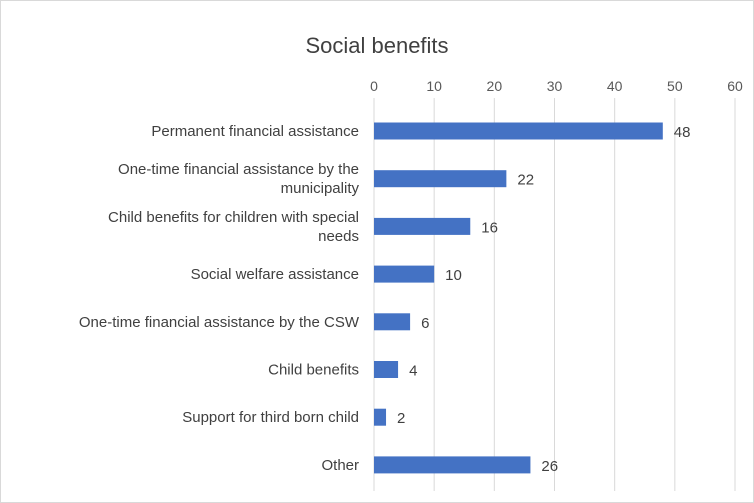  What do you see at coordinates (453, 275) in the screenshot?
I see `data-label: 10` at bounding box center [453, 275].